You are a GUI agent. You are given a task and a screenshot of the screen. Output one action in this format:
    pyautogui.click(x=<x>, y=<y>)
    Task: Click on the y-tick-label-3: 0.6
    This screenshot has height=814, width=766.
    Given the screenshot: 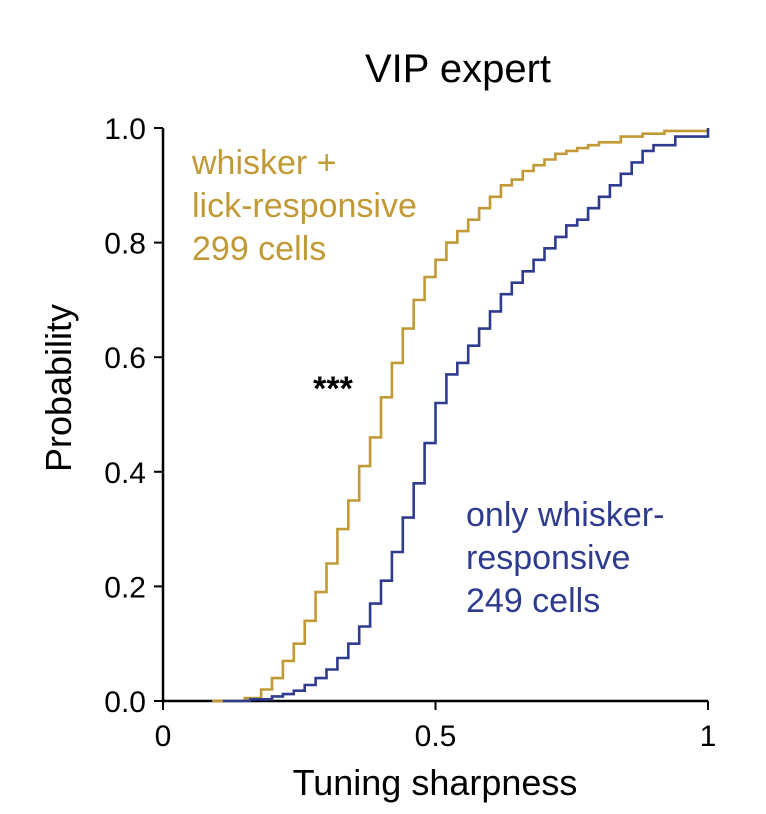 What is the action you would take?
    pyautogui.click(x=125, y=358)
    